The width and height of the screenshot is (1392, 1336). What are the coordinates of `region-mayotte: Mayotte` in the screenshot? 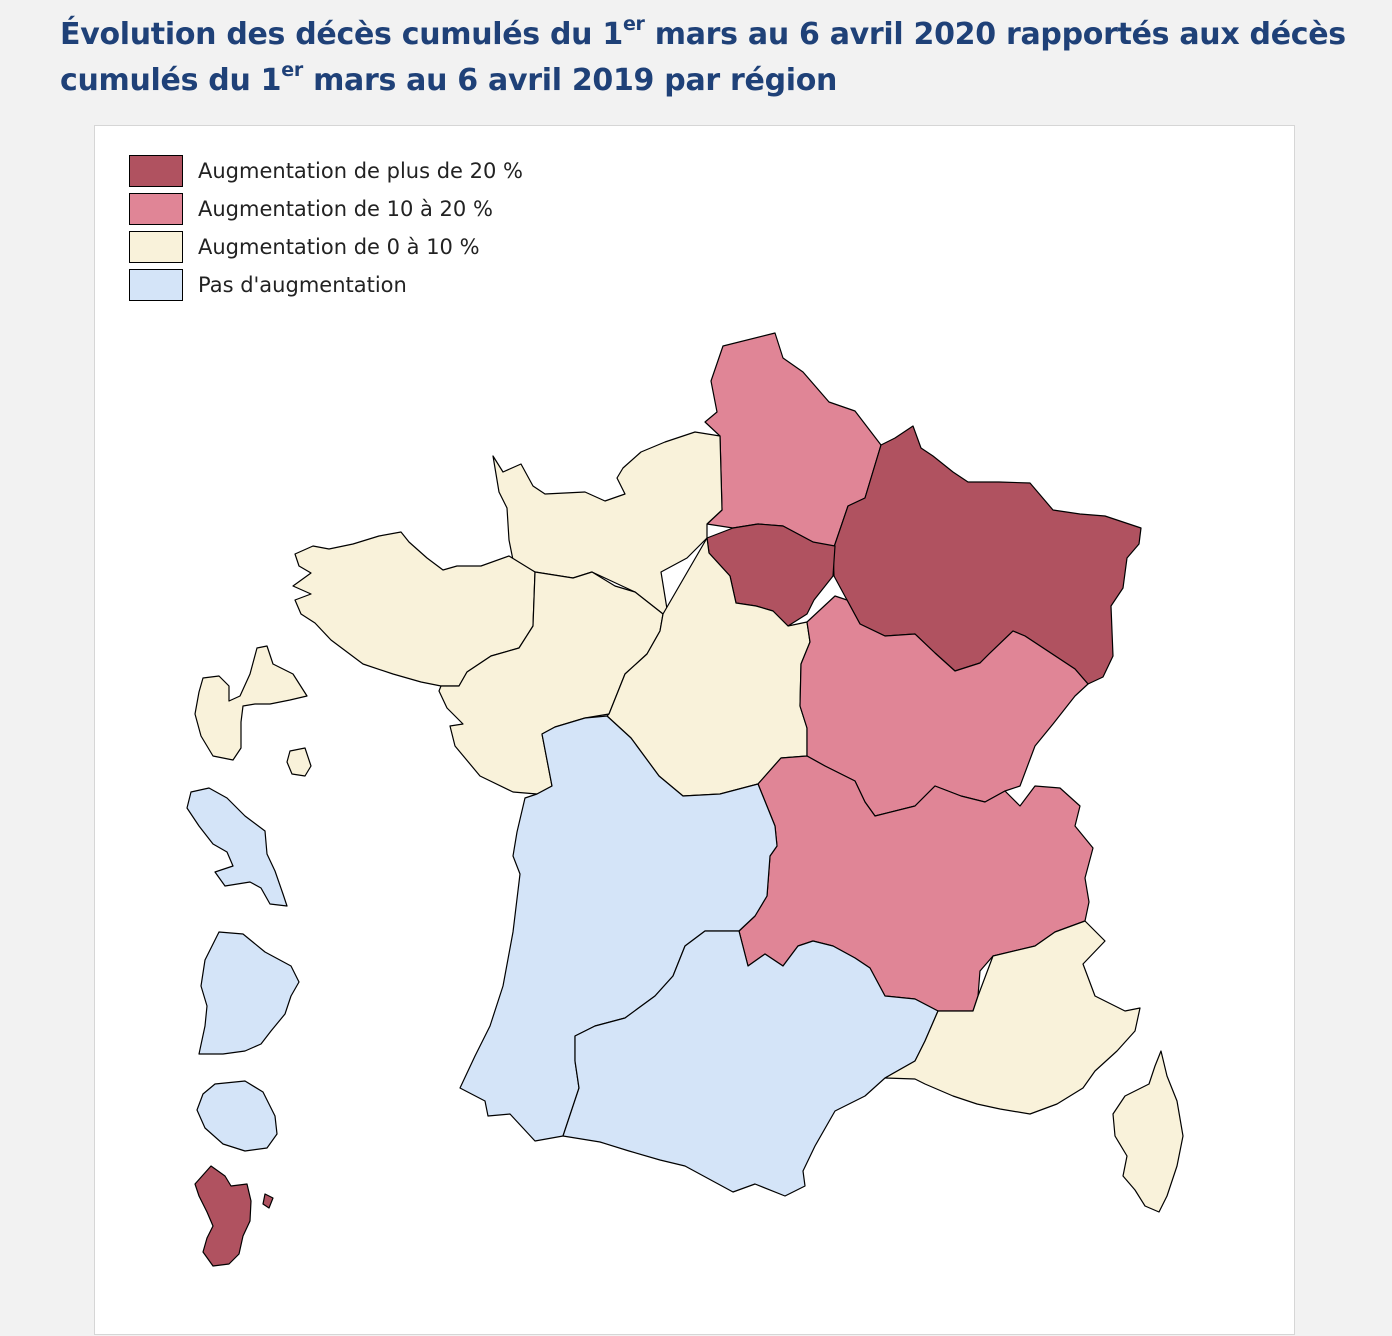 It's located at (223, 1216).